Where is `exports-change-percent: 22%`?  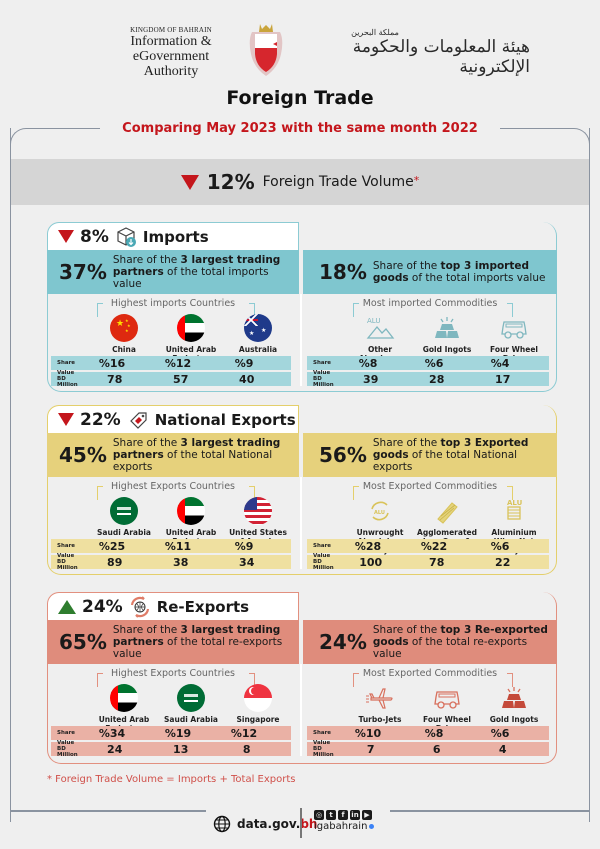 exports-change-percent: 22% is located at coordinates (100, 419).